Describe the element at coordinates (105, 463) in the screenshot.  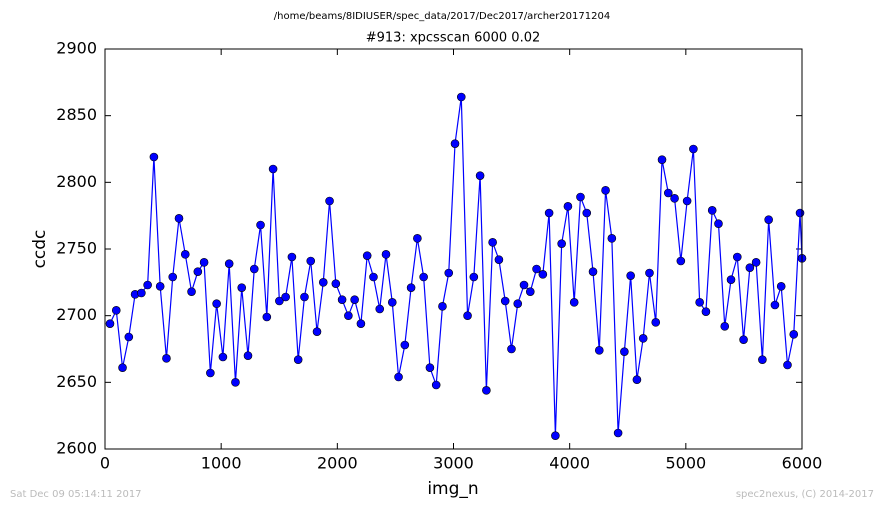
I see `x-tick-label: 0` at that location.